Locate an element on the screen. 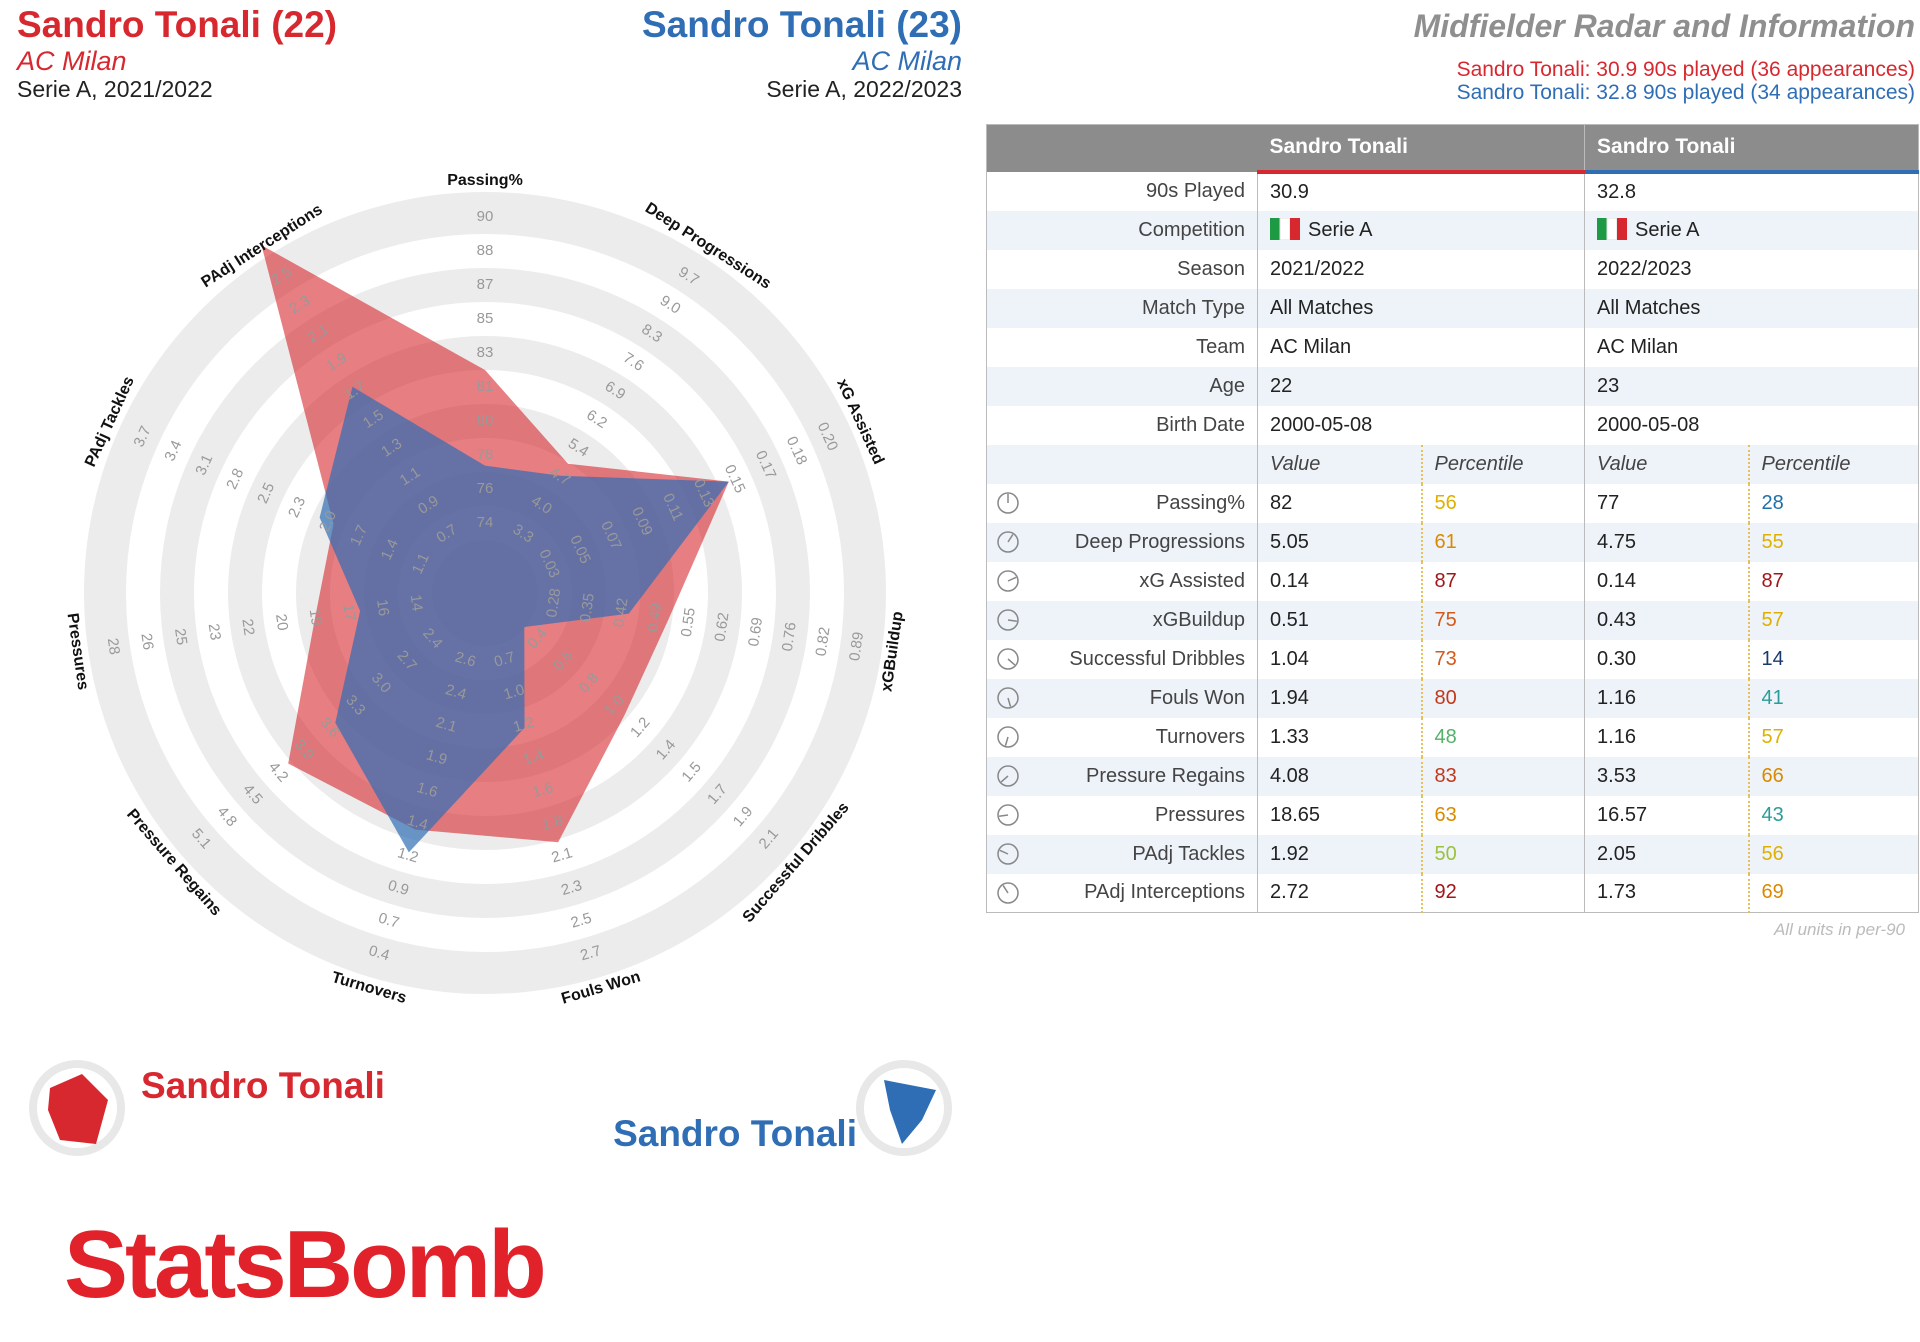 The width and height of the screenshot is (1920, 1342). row-label: xG Assisted is located at coordinates (1122, 581).